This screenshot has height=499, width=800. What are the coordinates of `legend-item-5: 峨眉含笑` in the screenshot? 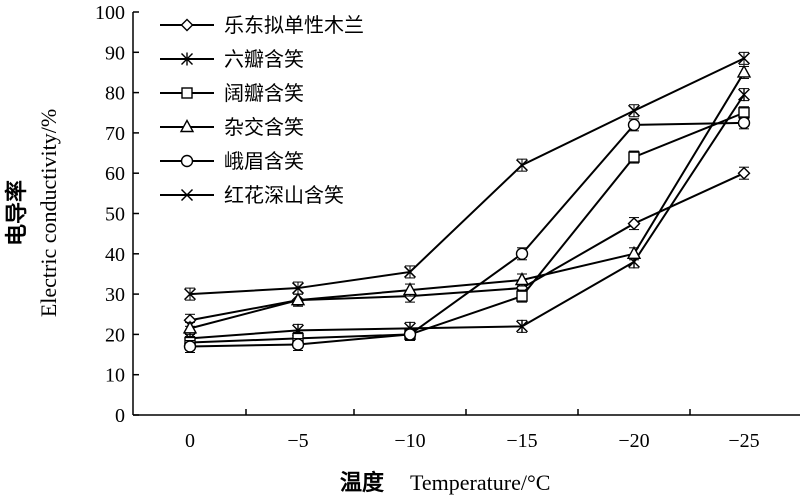 It's located at (232, 161).